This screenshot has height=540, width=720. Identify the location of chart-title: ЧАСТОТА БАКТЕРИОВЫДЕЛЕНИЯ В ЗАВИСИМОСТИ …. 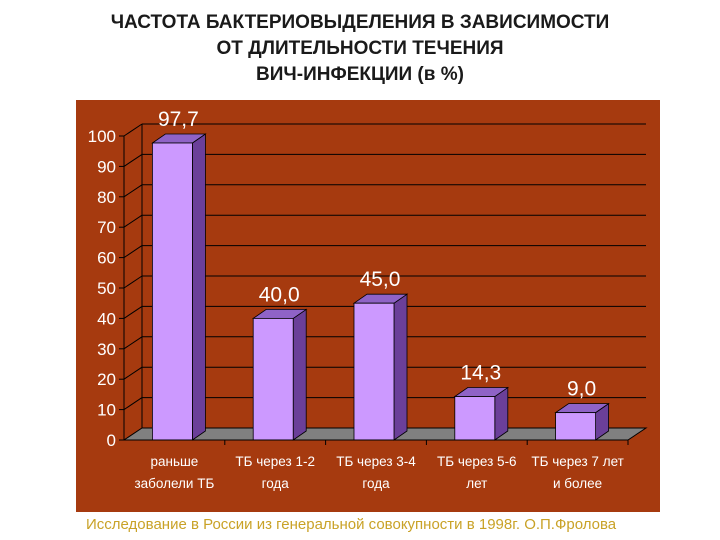
(360, 49).